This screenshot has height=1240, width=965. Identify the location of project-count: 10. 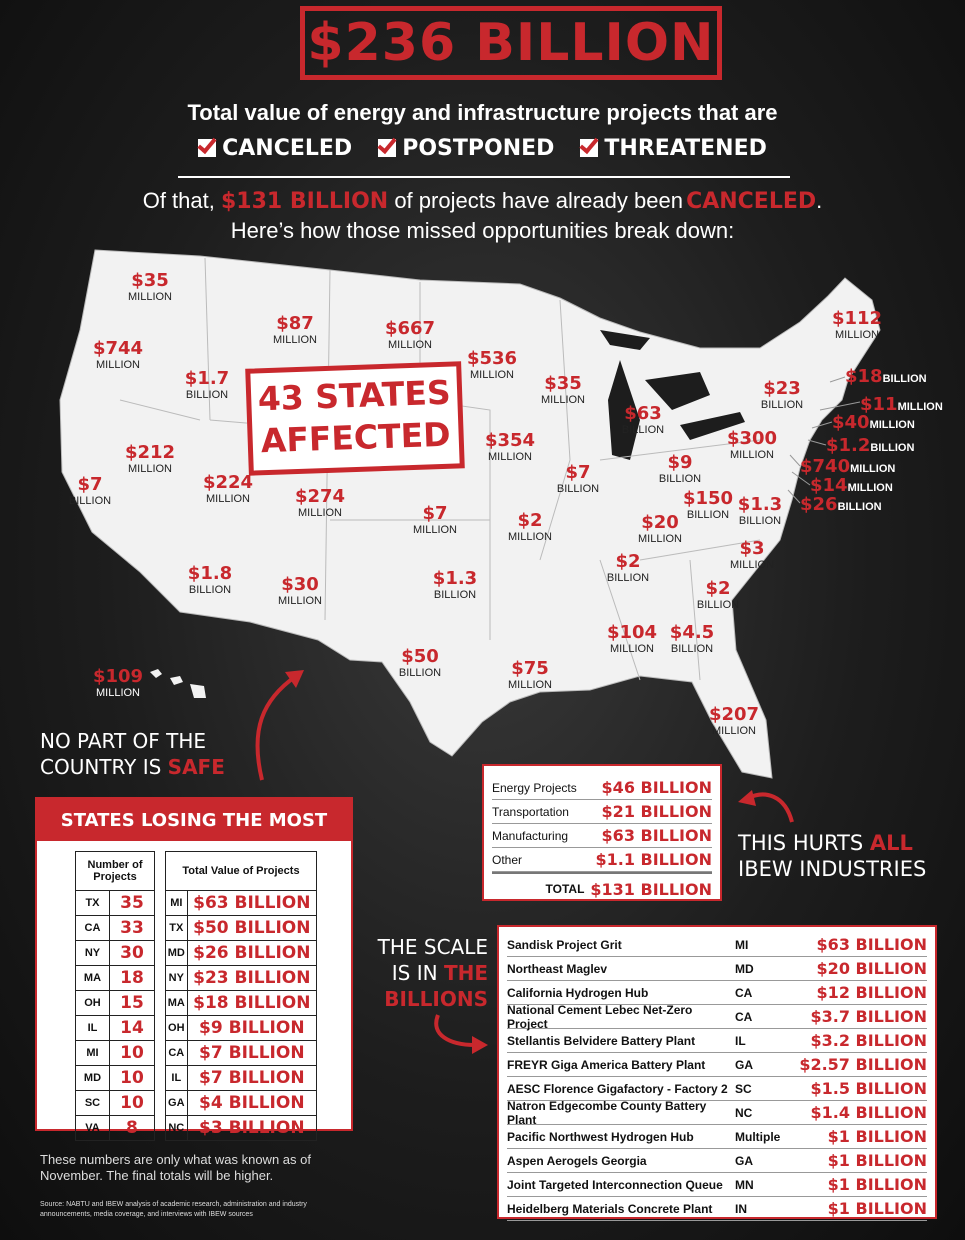
(132, 1103).